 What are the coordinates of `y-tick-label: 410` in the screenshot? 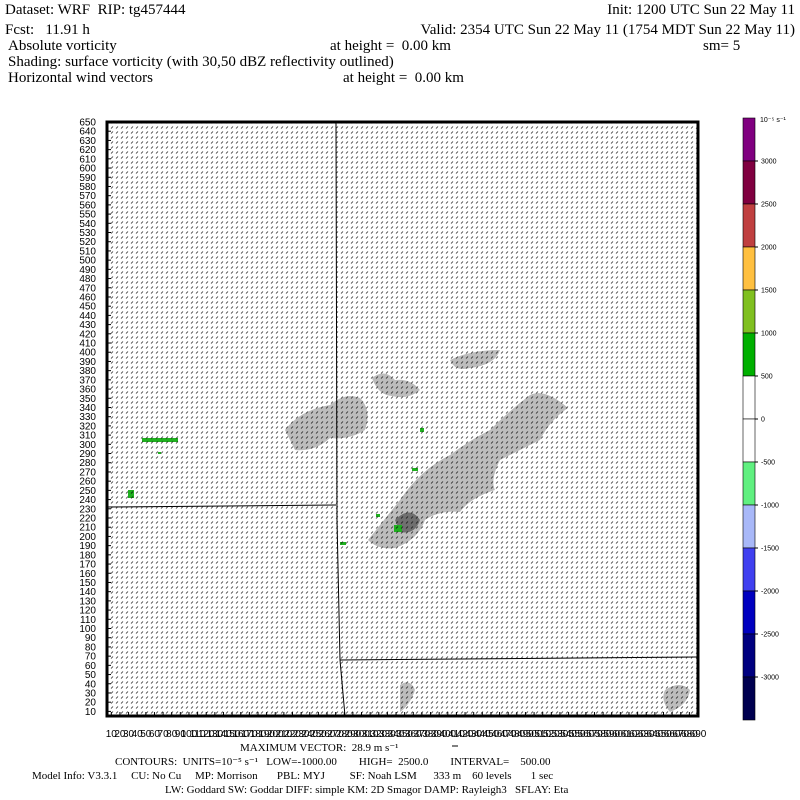 It's located at (87, 344).